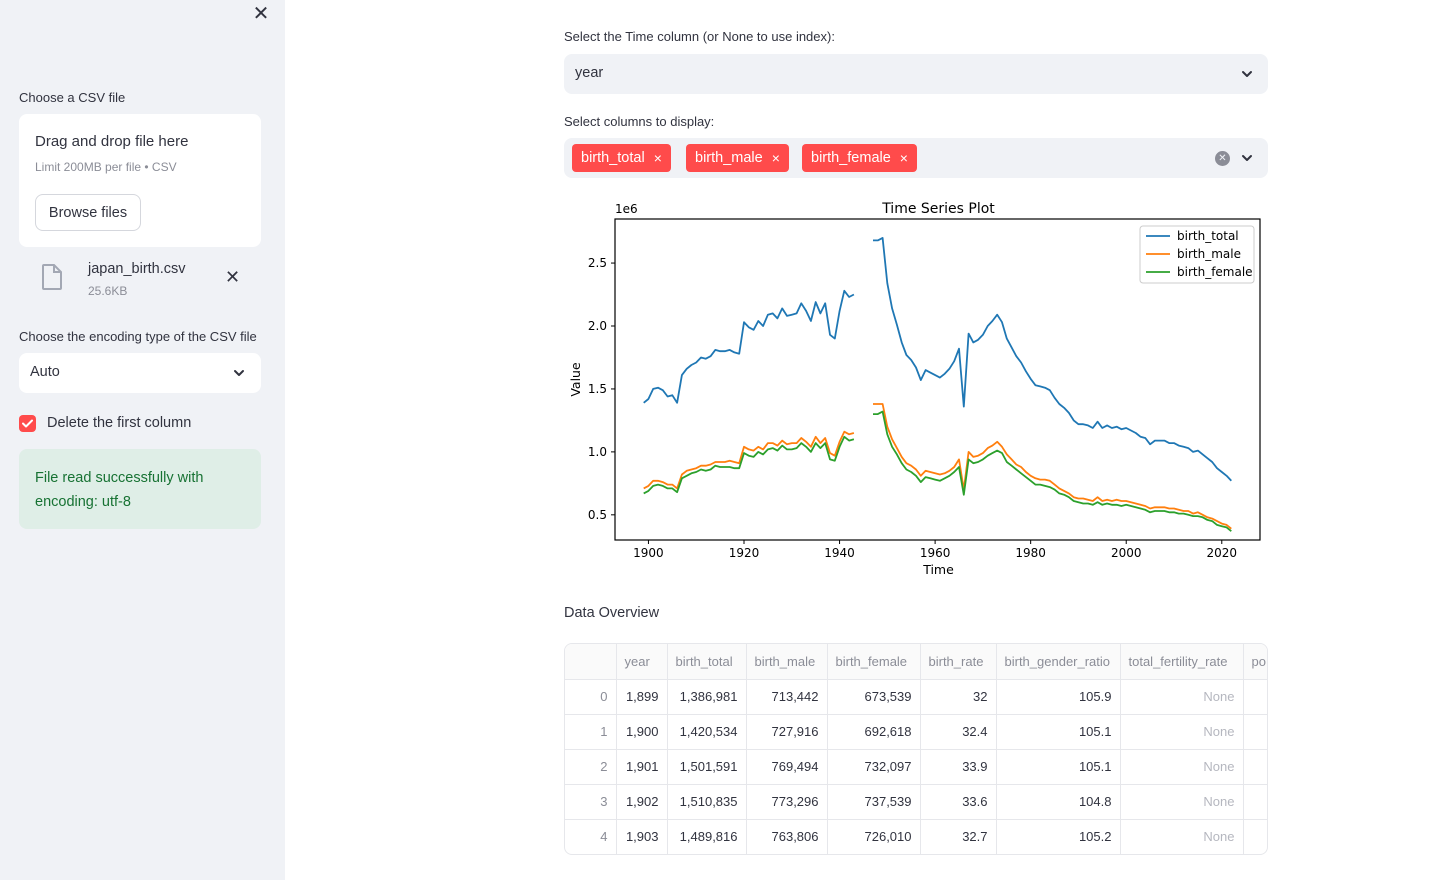 This screenshot has width=1438, height=880. I want to click on csv-upload-label: Choose a CSV file, so click(72, 97).